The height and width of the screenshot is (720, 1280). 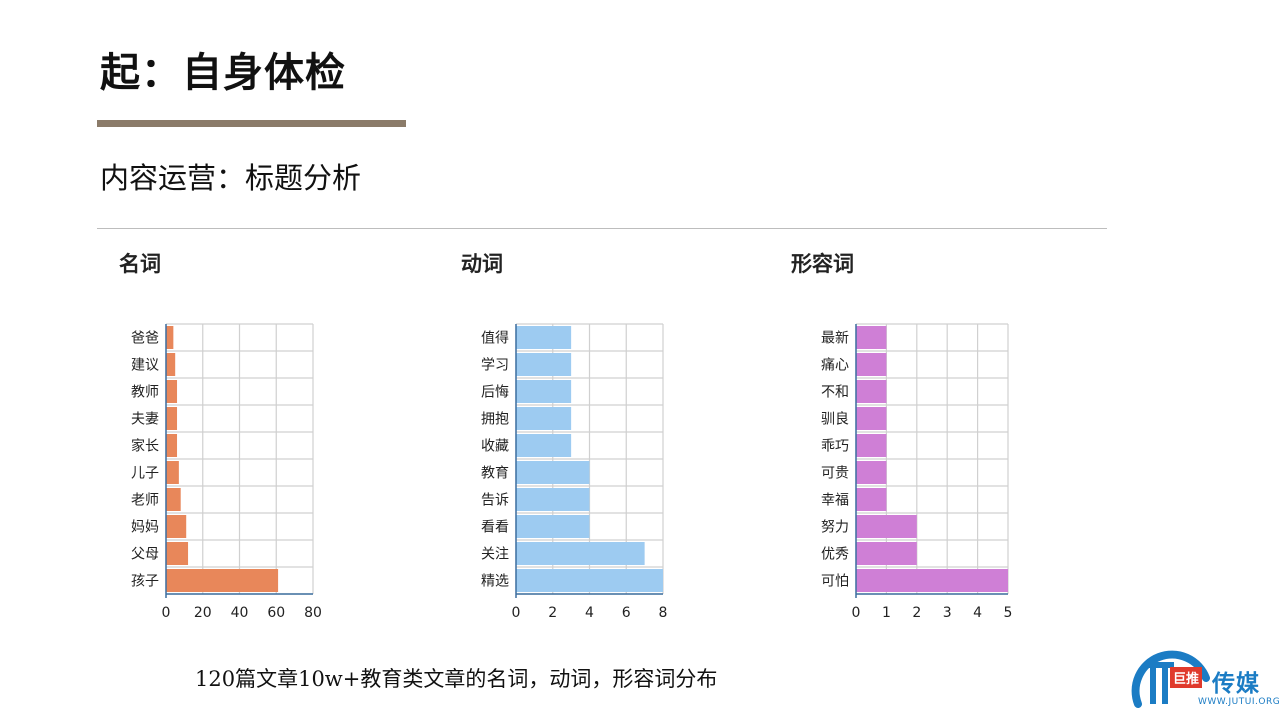 What do you see at coordinates (145, 339) in the screenshot?
I see `category-label: 爸爸` at bounding box center [145, 339].